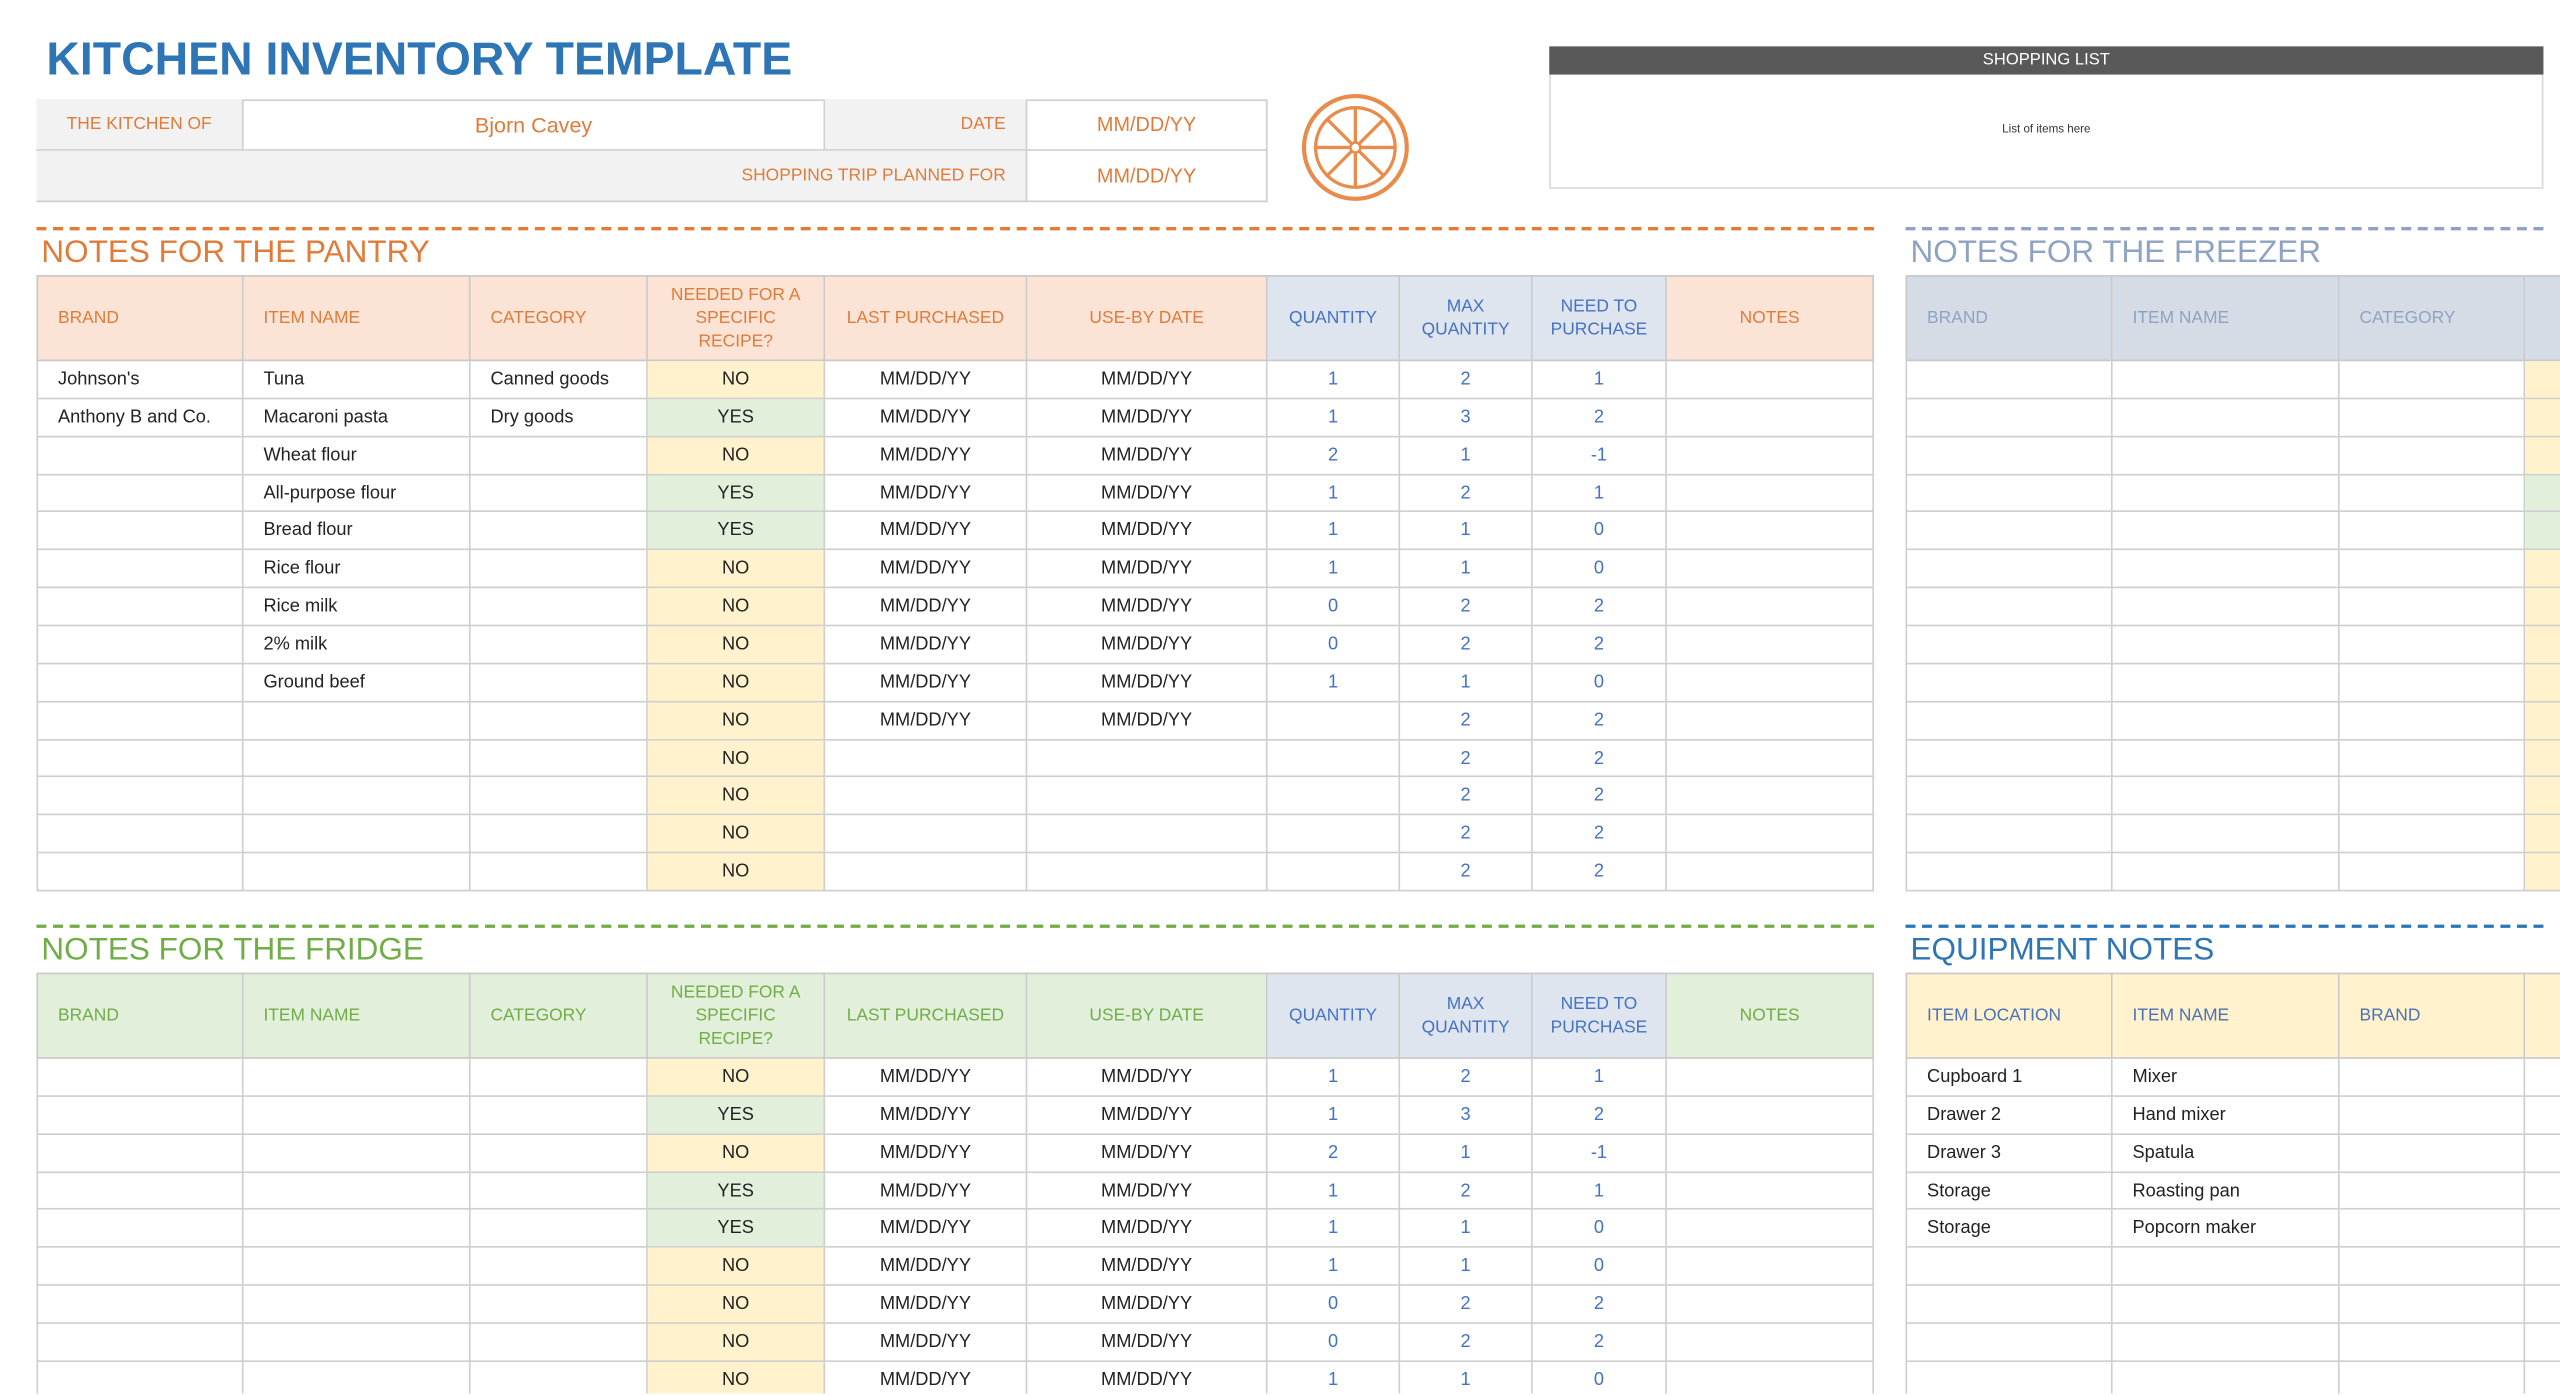  Describe the element at coordinates (559, 380) in the screenshot. I see `cell: Canned goods` at that location.